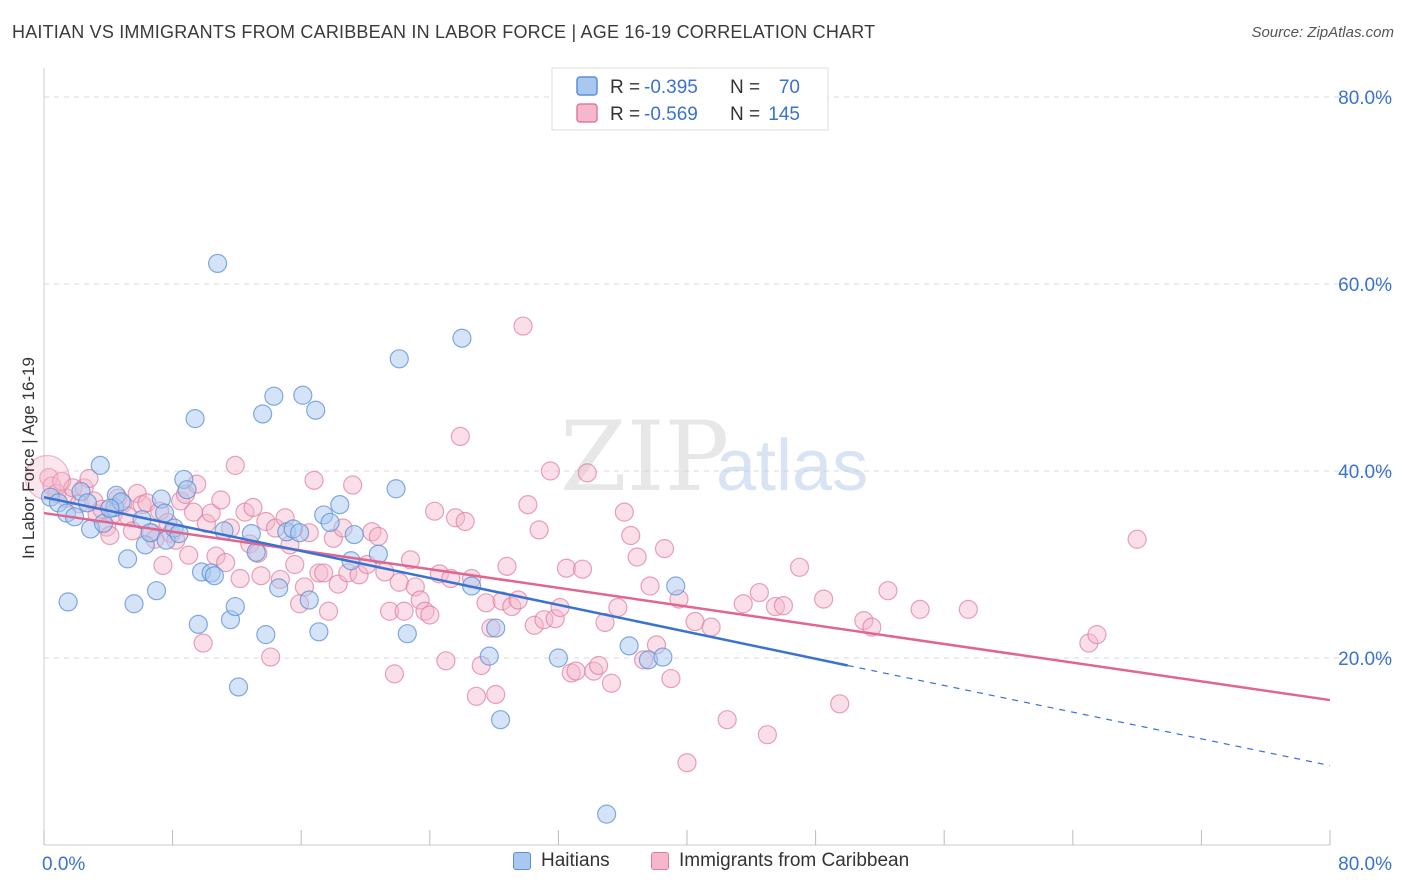 The image size is (1406, 892). I want to click on legend-label-haitians: Haitians, so click(575, 860).